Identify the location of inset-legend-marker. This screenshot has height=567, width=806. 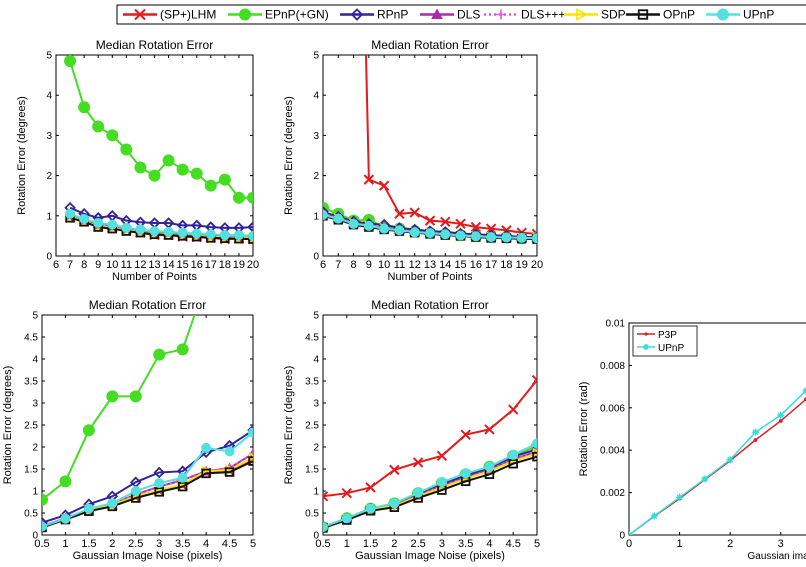
(645, 333).